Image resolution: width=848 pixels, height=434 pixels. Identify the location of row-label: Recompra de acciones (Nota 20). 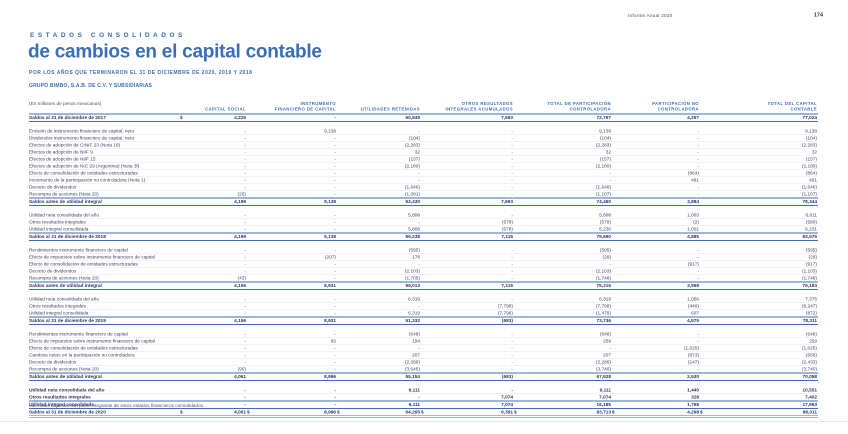
(104, 194).